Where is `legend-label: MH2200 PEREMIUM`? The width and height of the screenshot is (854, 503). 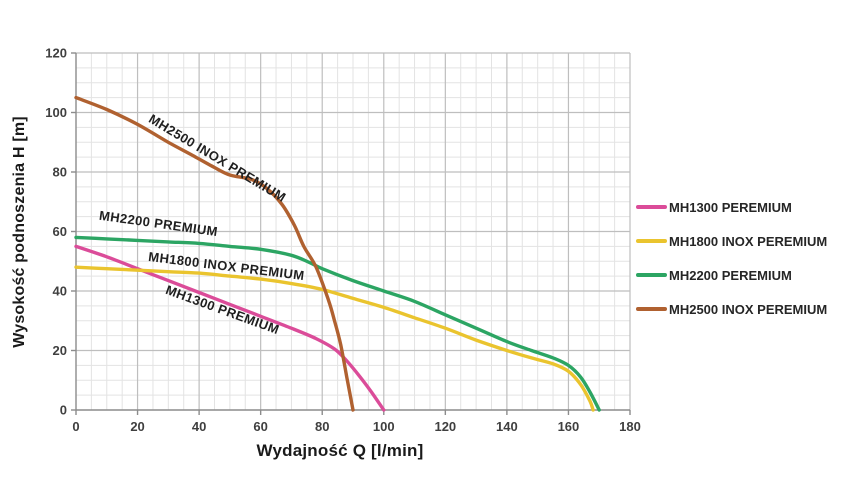
legend-label: MH2200 PEREMIUM is located at coordinates (730, 275).